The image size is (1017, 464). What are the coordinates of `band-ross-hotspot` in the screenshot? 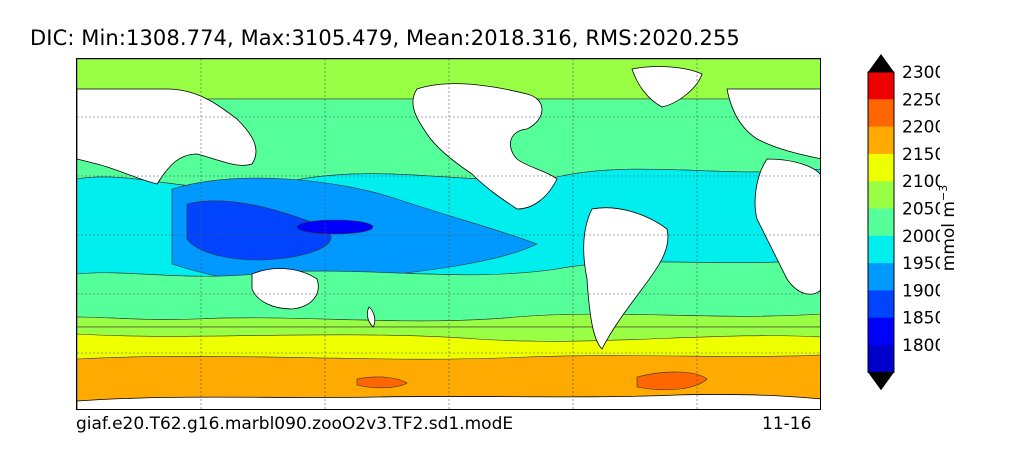 It's located at (382, 382).